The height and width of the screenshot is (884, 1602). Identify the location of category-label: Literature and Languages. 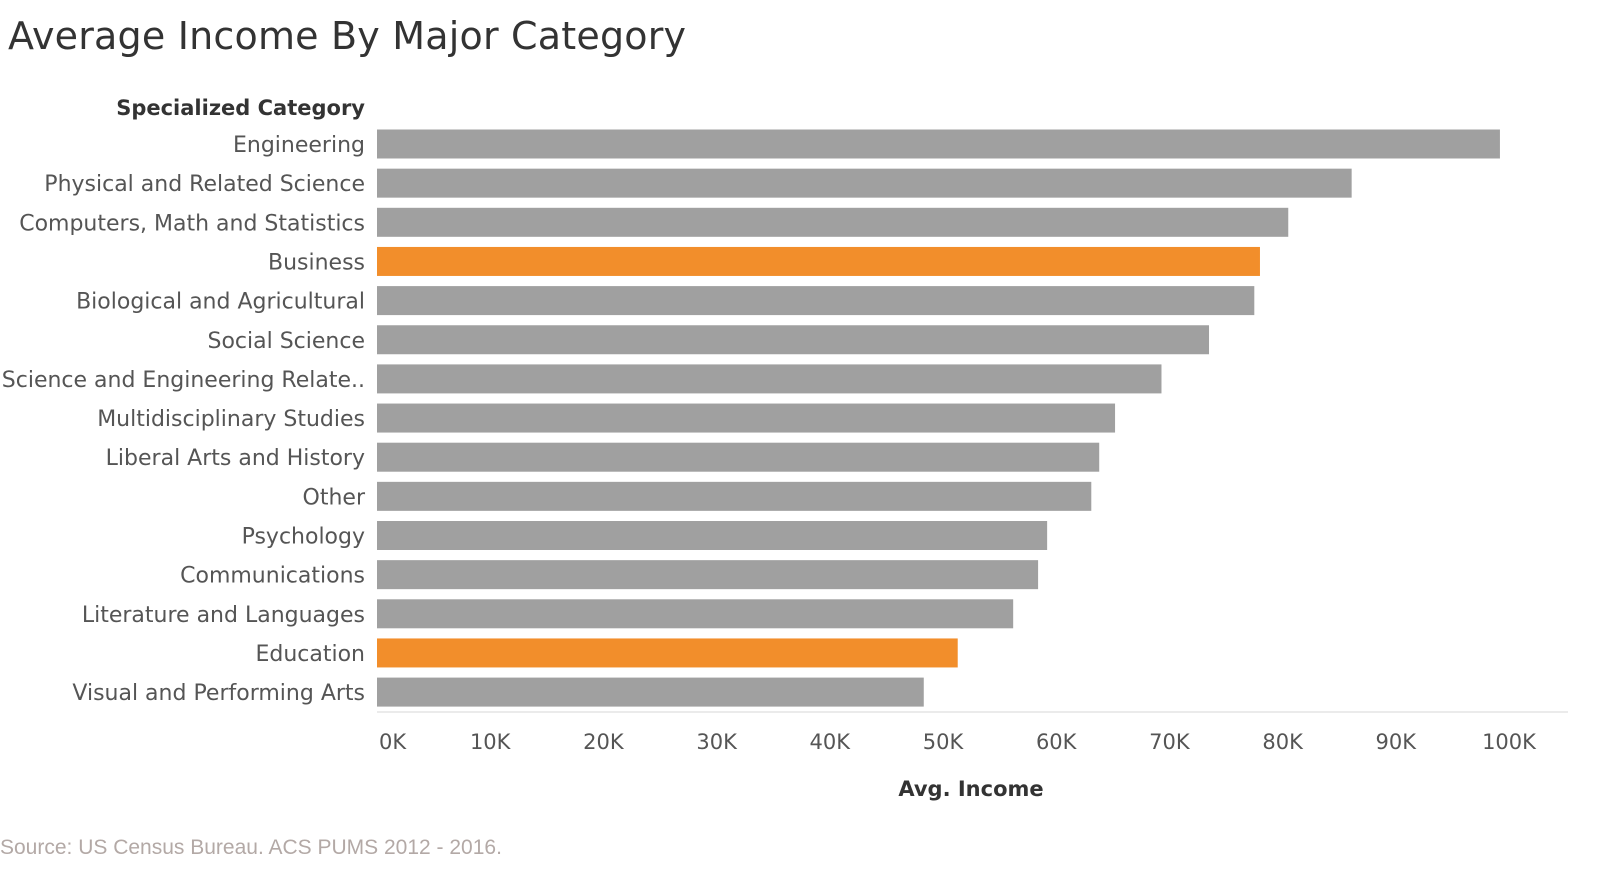
(223, 615).